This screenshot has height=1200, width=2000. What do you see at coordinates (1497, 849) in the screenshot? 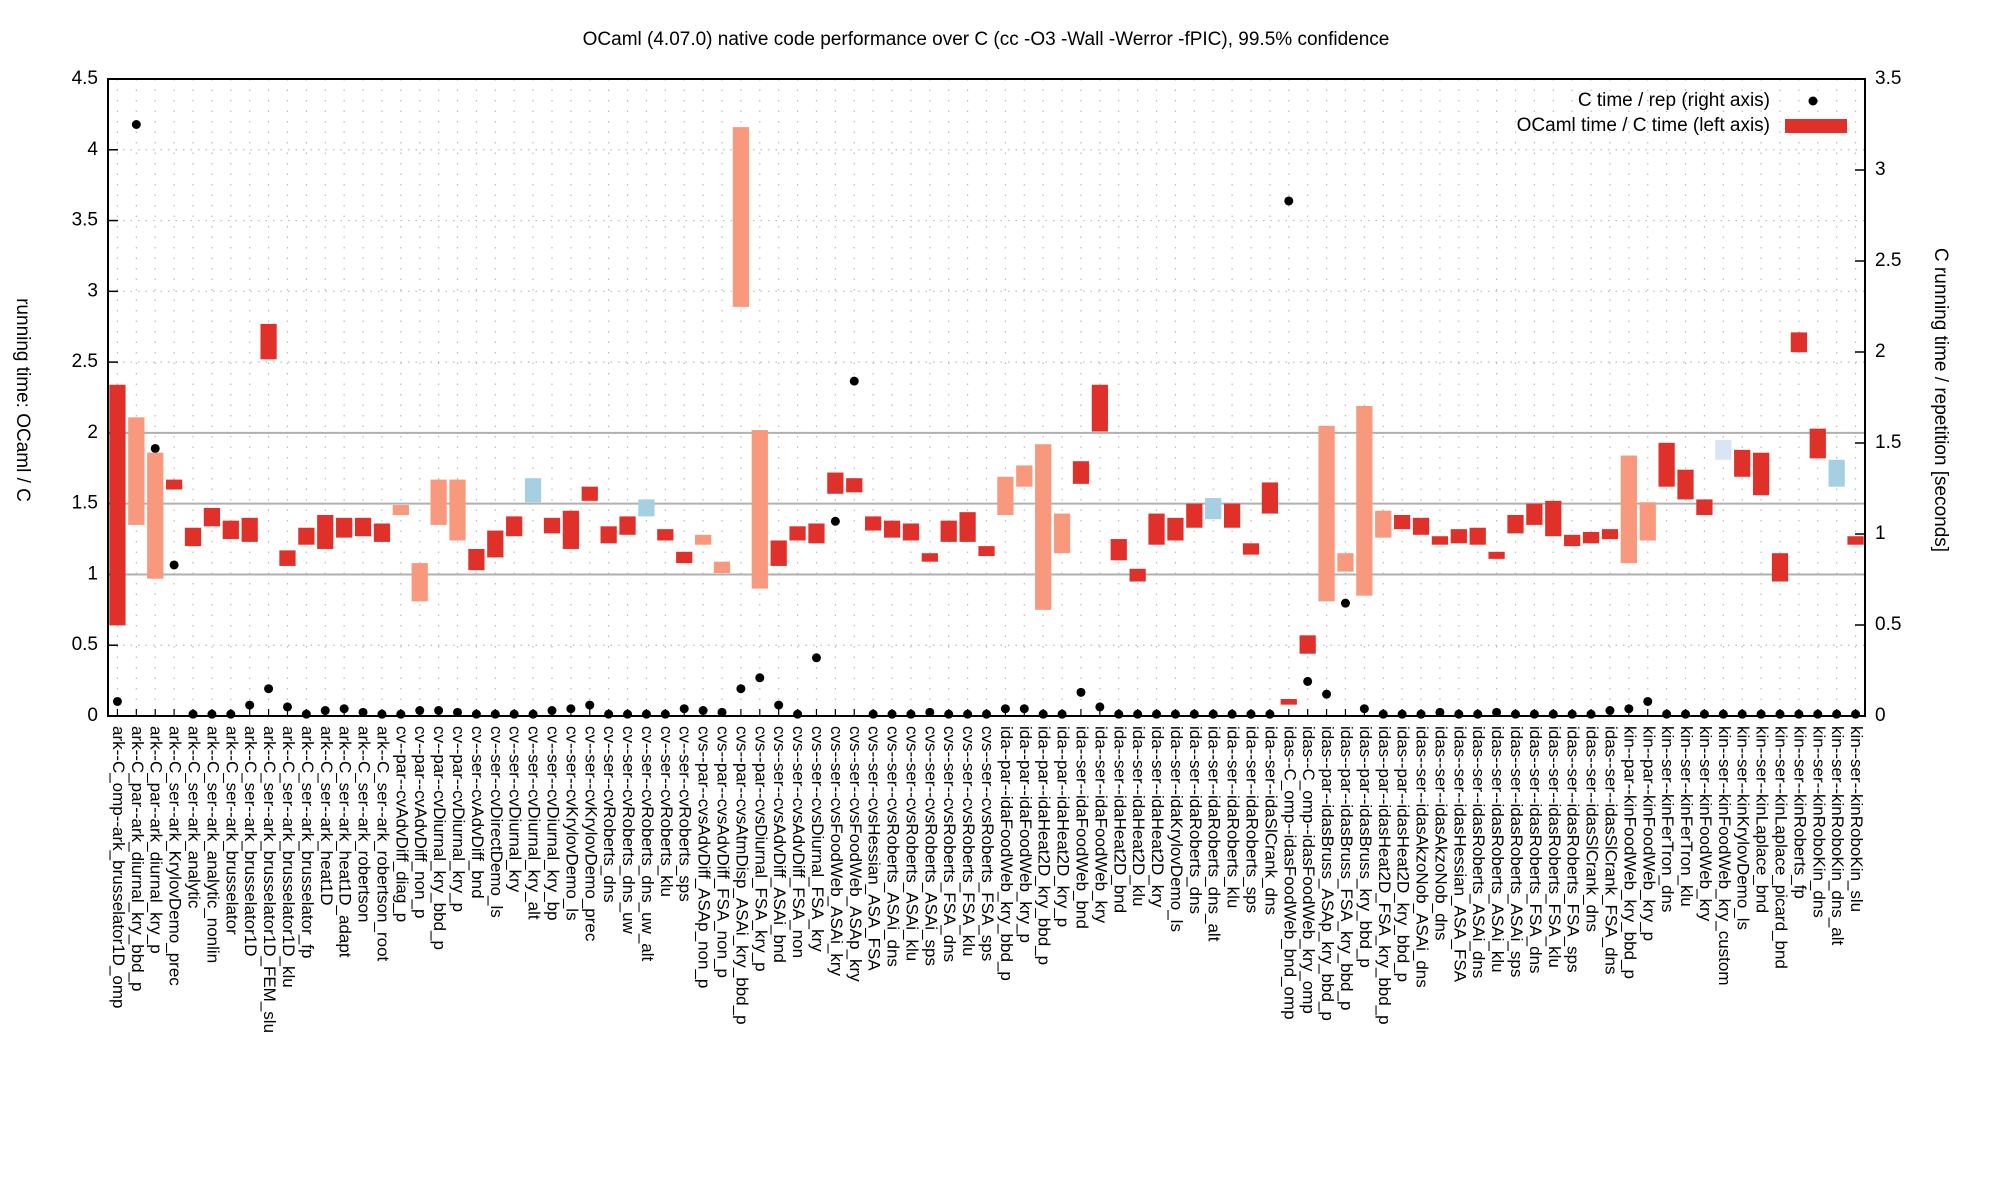
I see `x-tick-label: idas--ser--idasRoberts_ASAi_klu` at bounding box center [1497, 849].